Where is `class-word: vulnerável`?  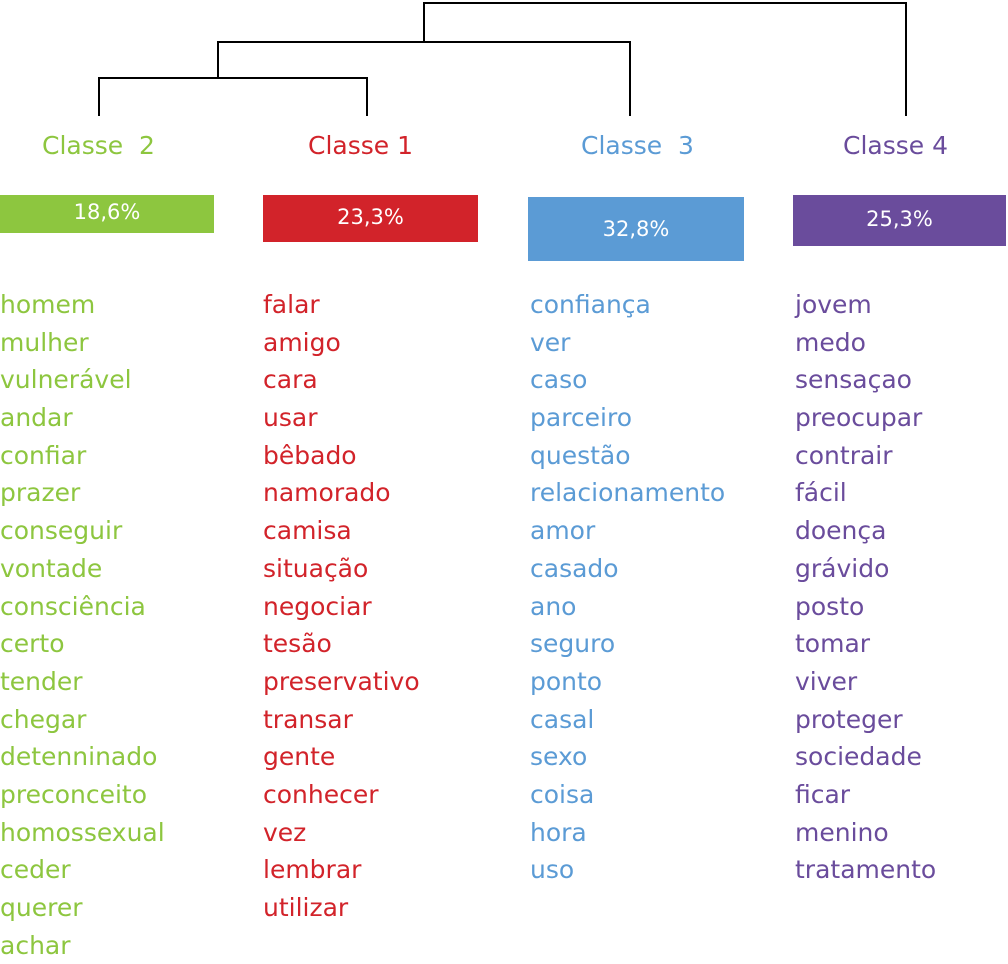
class-word: vulnerável is located at coordinates (66, 380).